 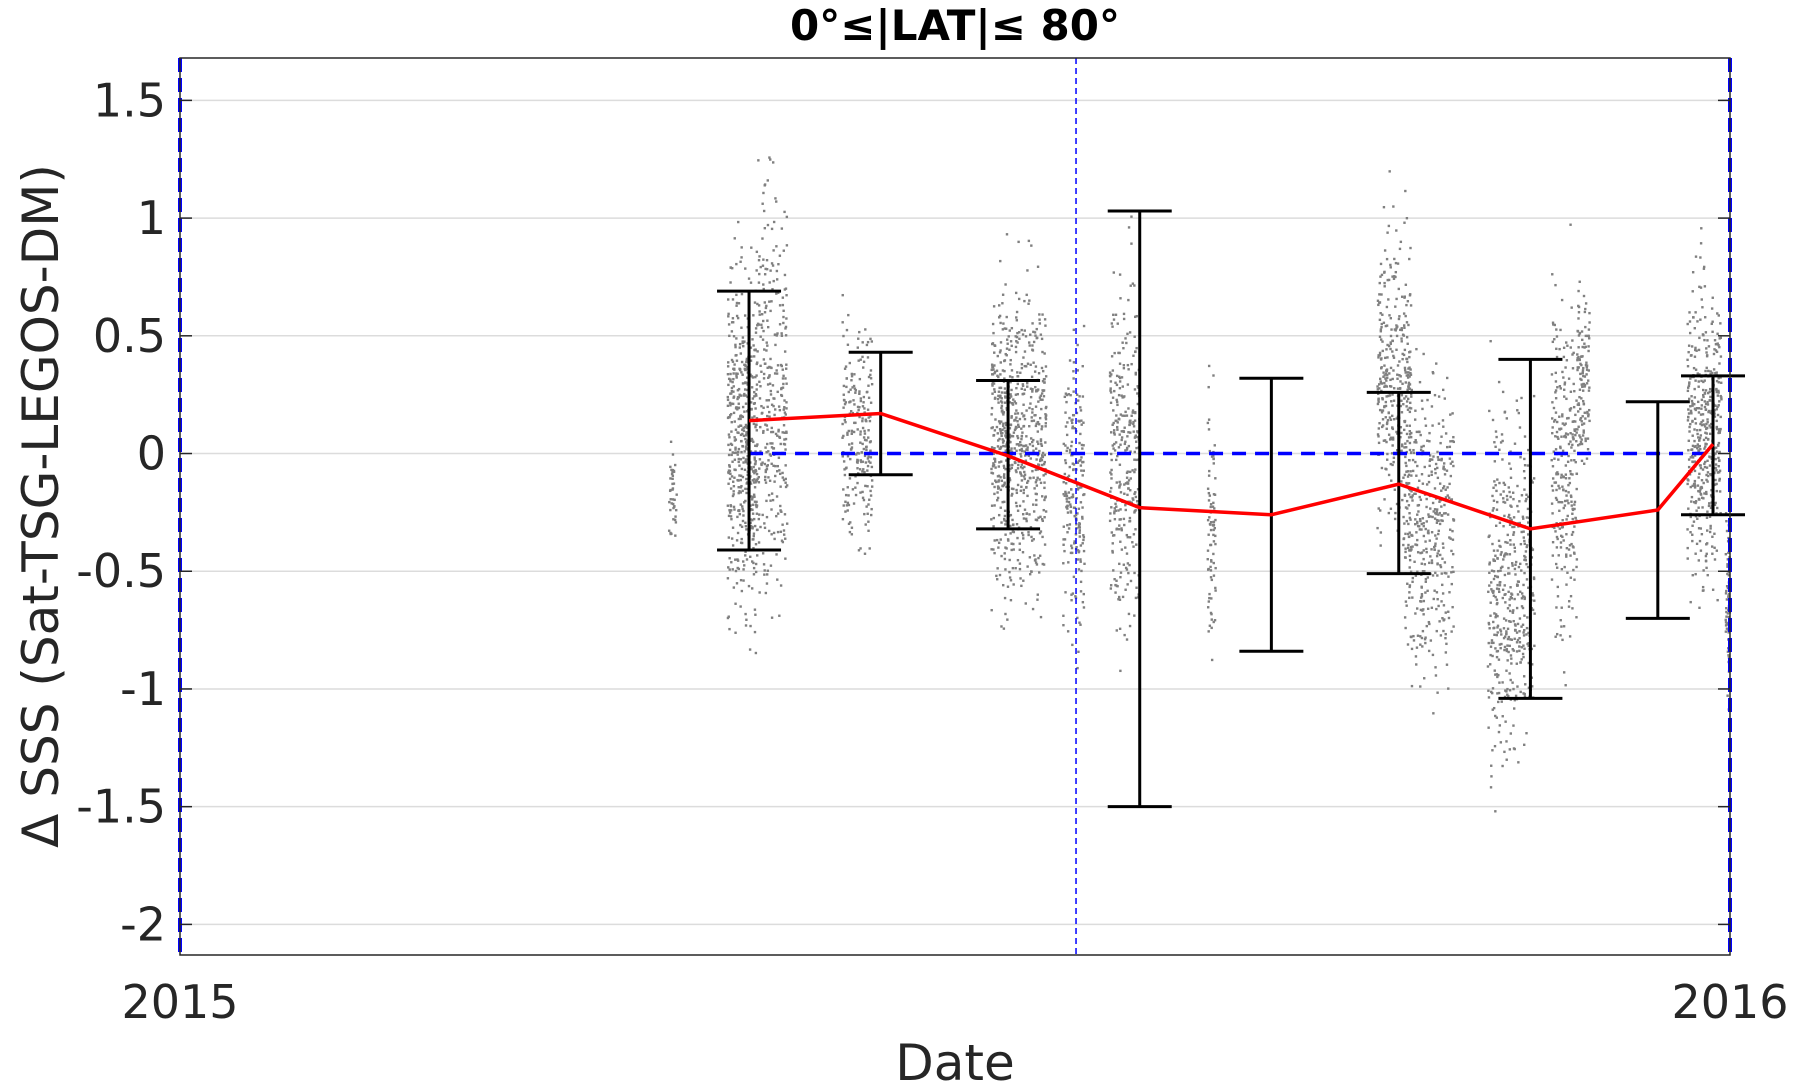 I want to click on x-tick-label: 2015, so click(x=179, y=1002).